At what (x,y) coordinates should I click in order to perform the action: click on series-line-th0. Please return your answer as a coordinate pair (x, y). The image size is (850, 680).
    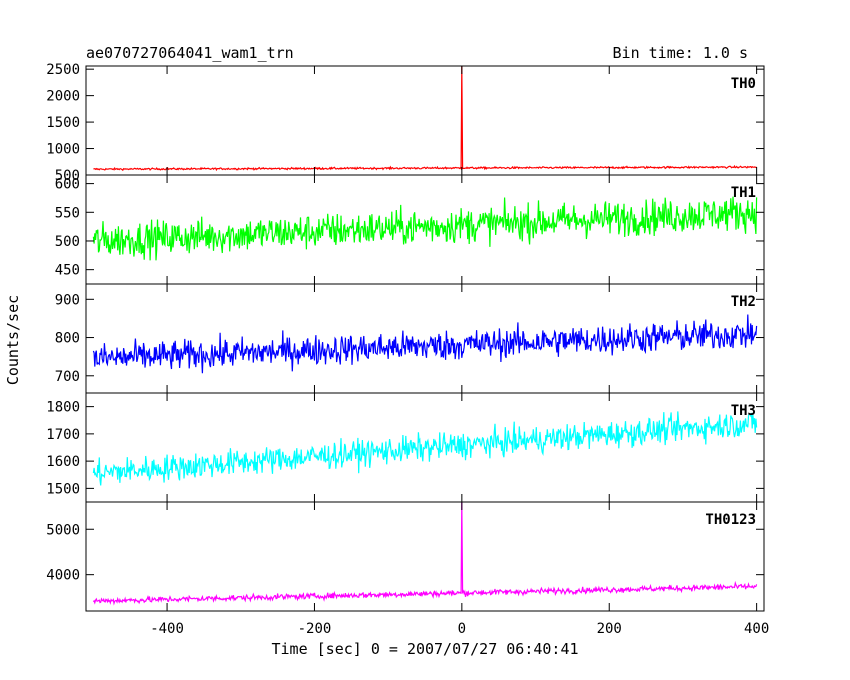
    Looking at the image, I should click on (425, 118).